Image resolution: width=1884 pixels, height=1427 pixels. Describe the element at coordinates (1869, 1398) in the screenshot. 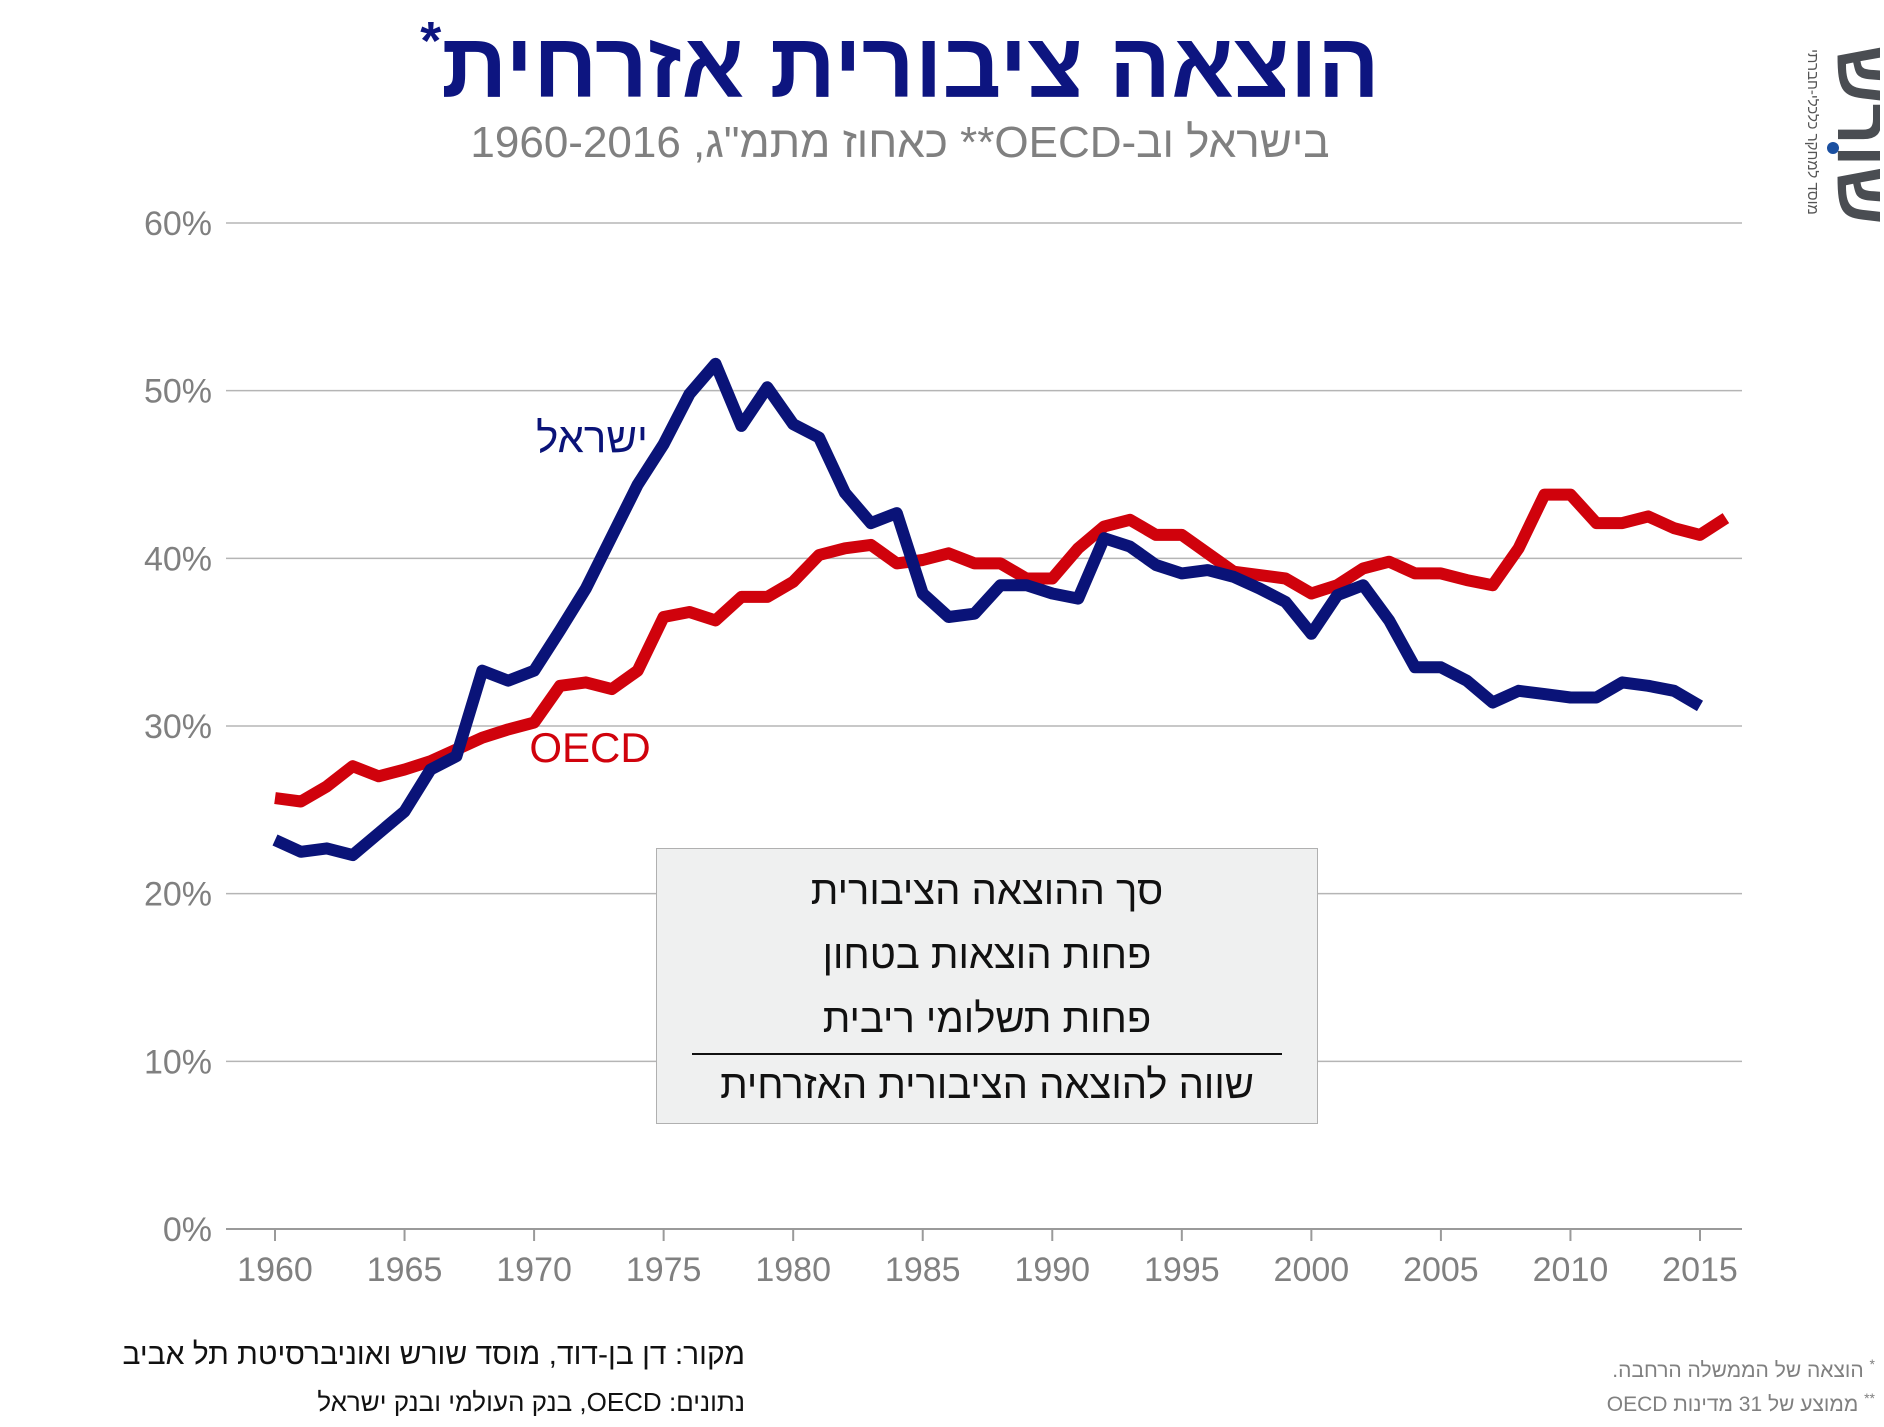

I see `footnote-2-mark: **` at that location.